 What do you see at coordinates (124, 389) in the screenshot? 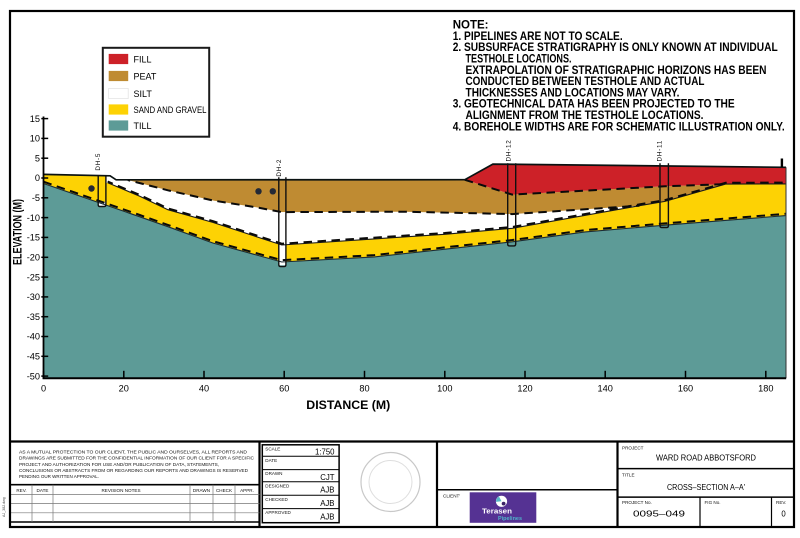
I see `svg-text: 20` at bounding box center [124, 389].